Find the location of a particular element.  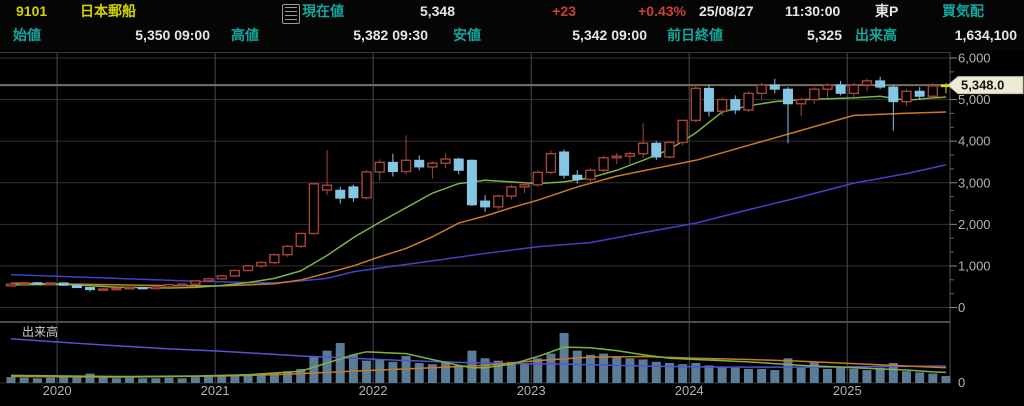

price-axis-label: 6,000 is located at coordinates (974, 58).